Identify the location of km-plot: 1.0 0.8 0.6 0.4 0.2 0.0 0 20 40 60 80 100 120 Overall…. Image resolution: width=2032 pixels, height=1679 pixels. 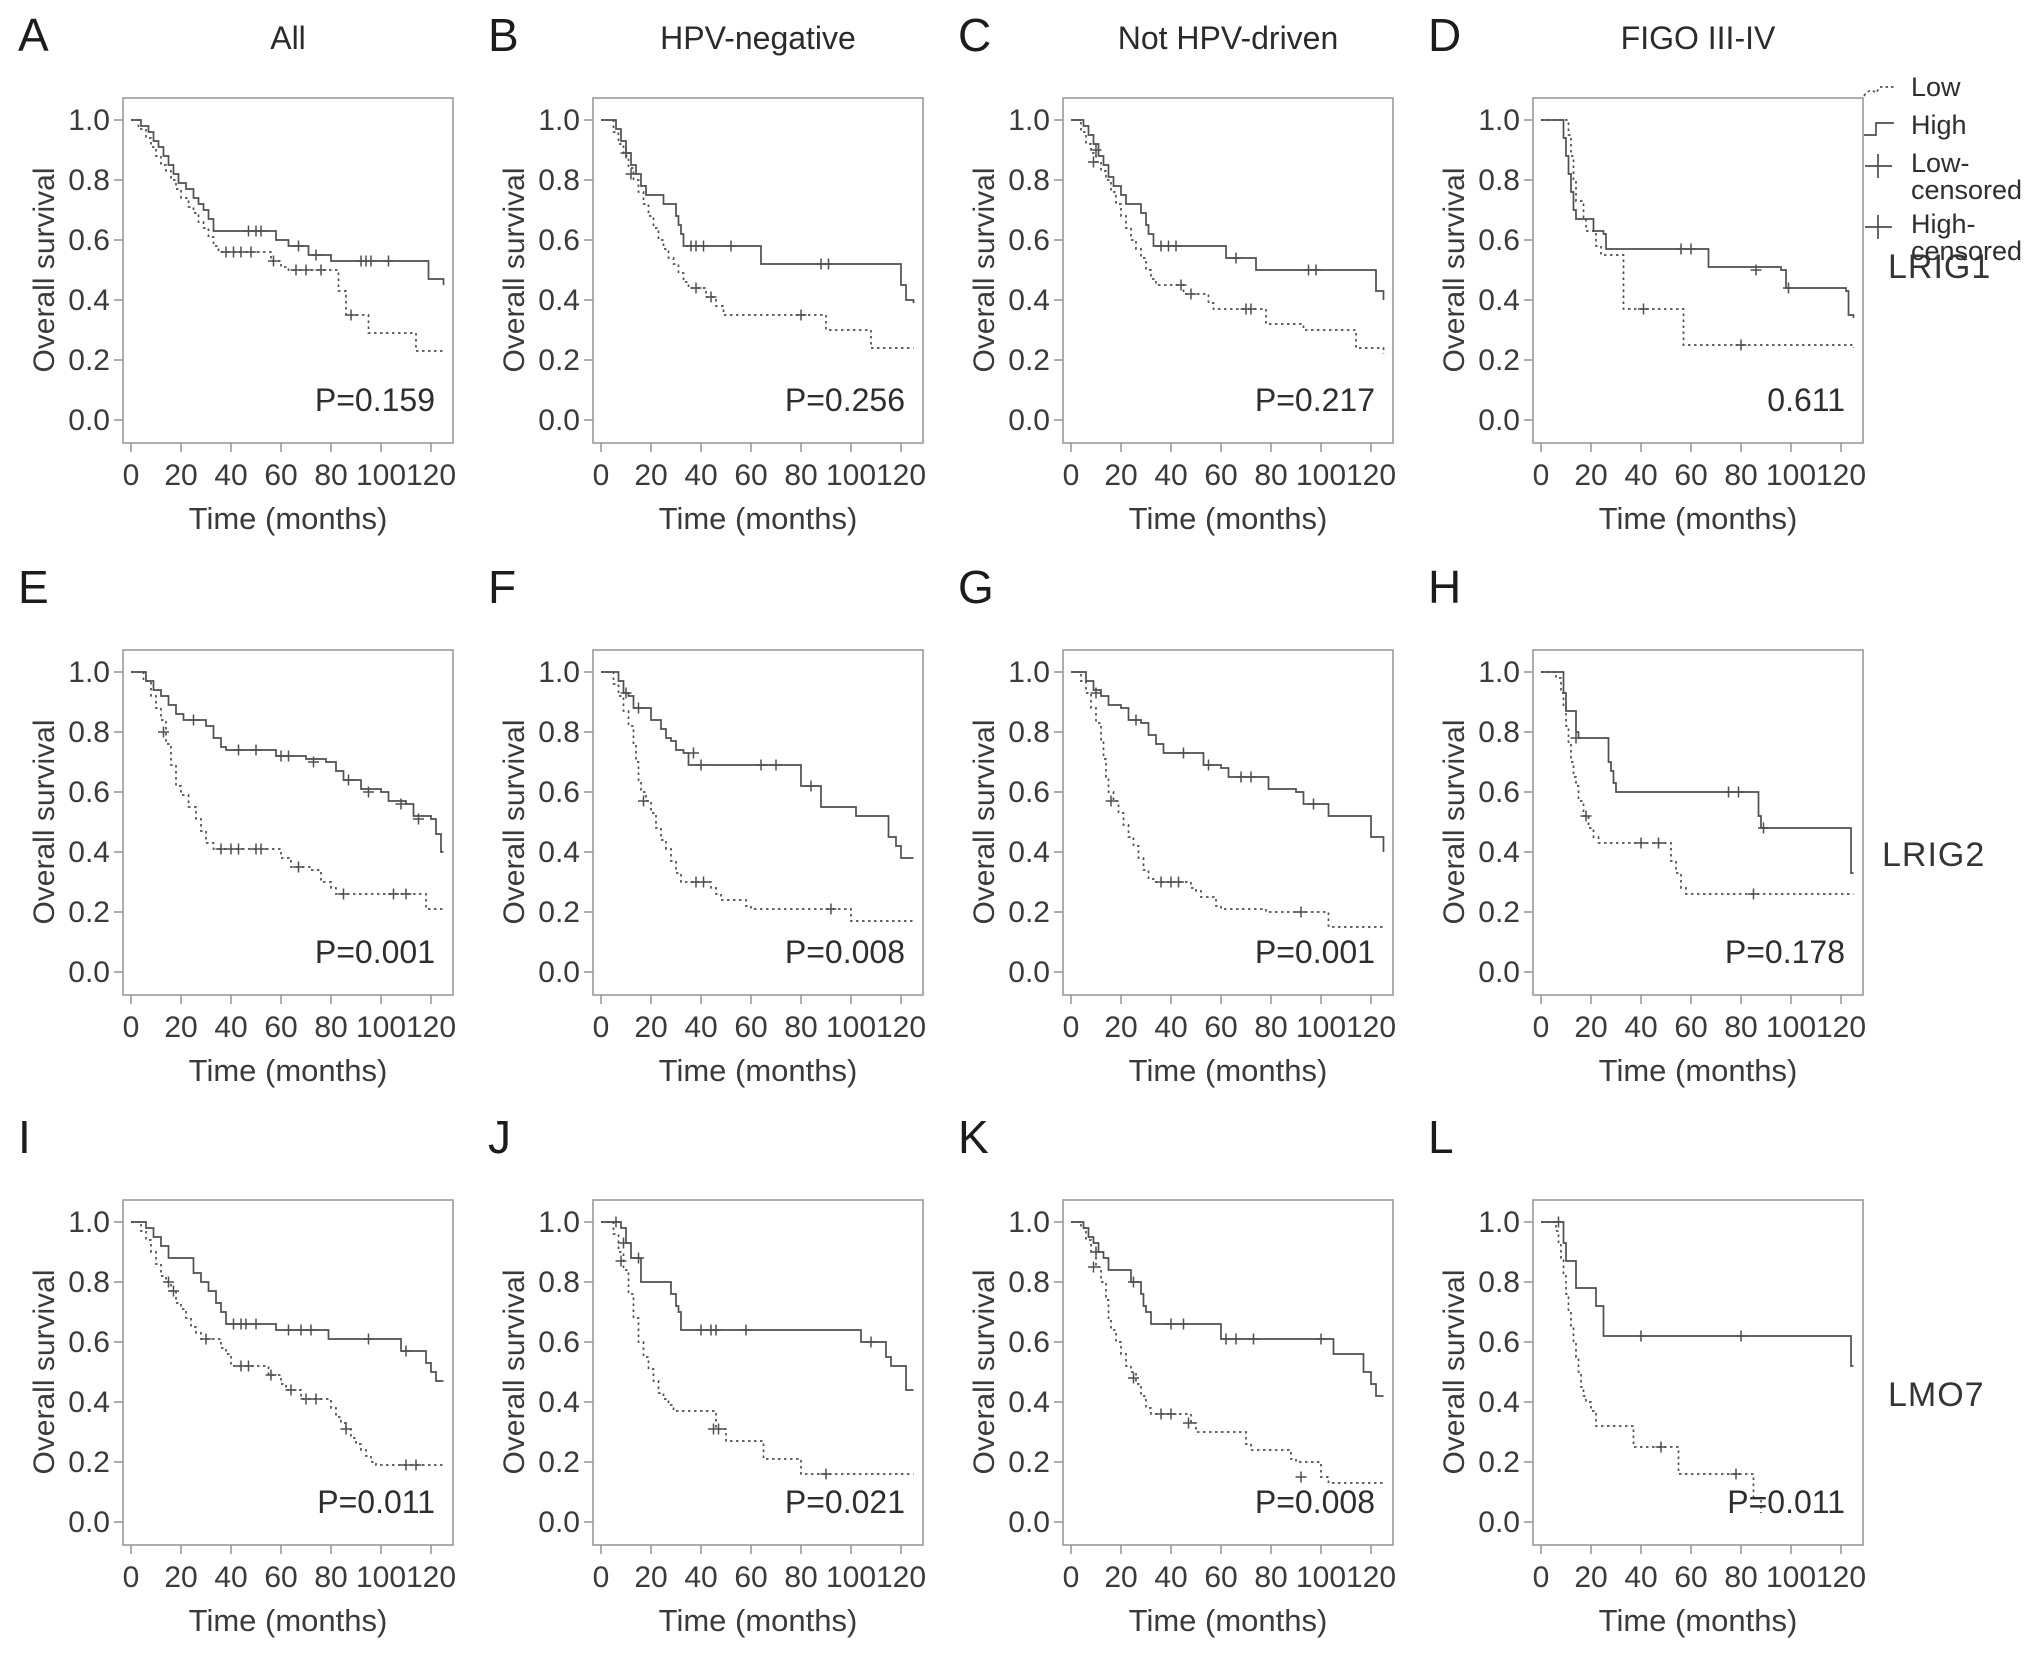
(712, 1418).